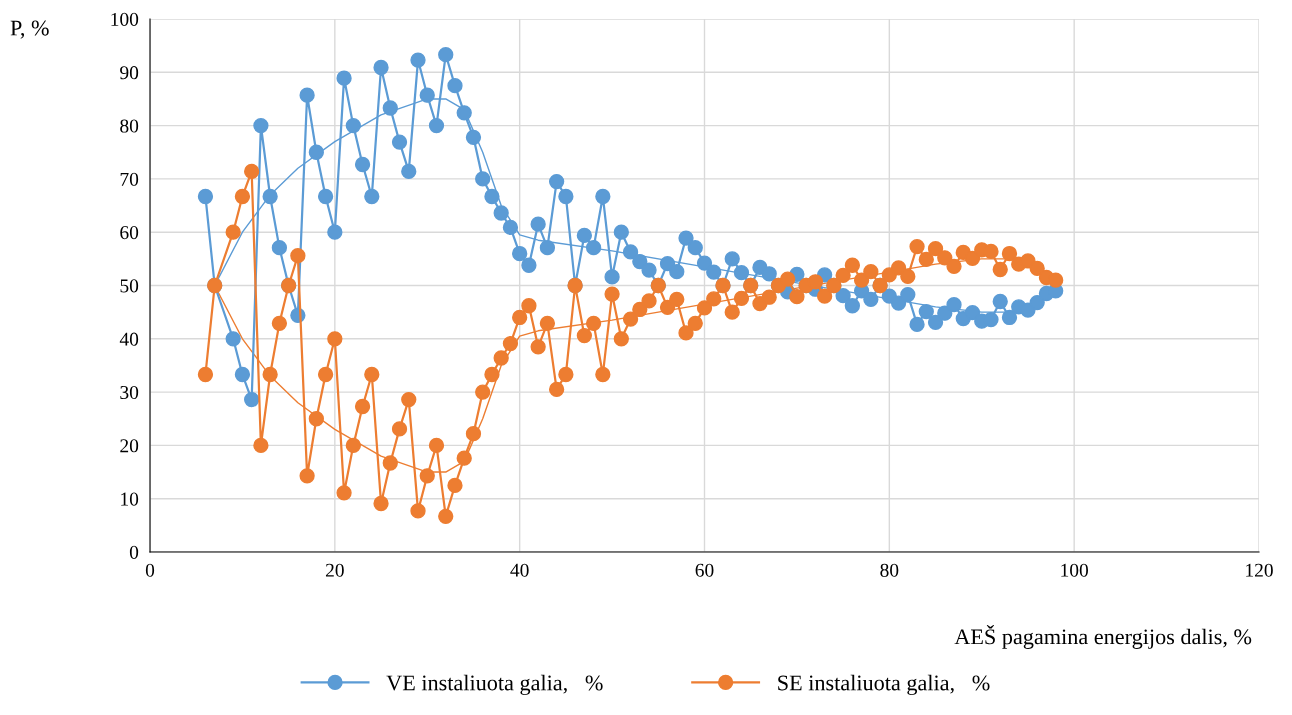  What do you see at coordinates (1103, 637) in the screenshot?
I see `x-axis-title: AEŠ pagamina energijos dalis, %` at bounding box center [1103, 637].